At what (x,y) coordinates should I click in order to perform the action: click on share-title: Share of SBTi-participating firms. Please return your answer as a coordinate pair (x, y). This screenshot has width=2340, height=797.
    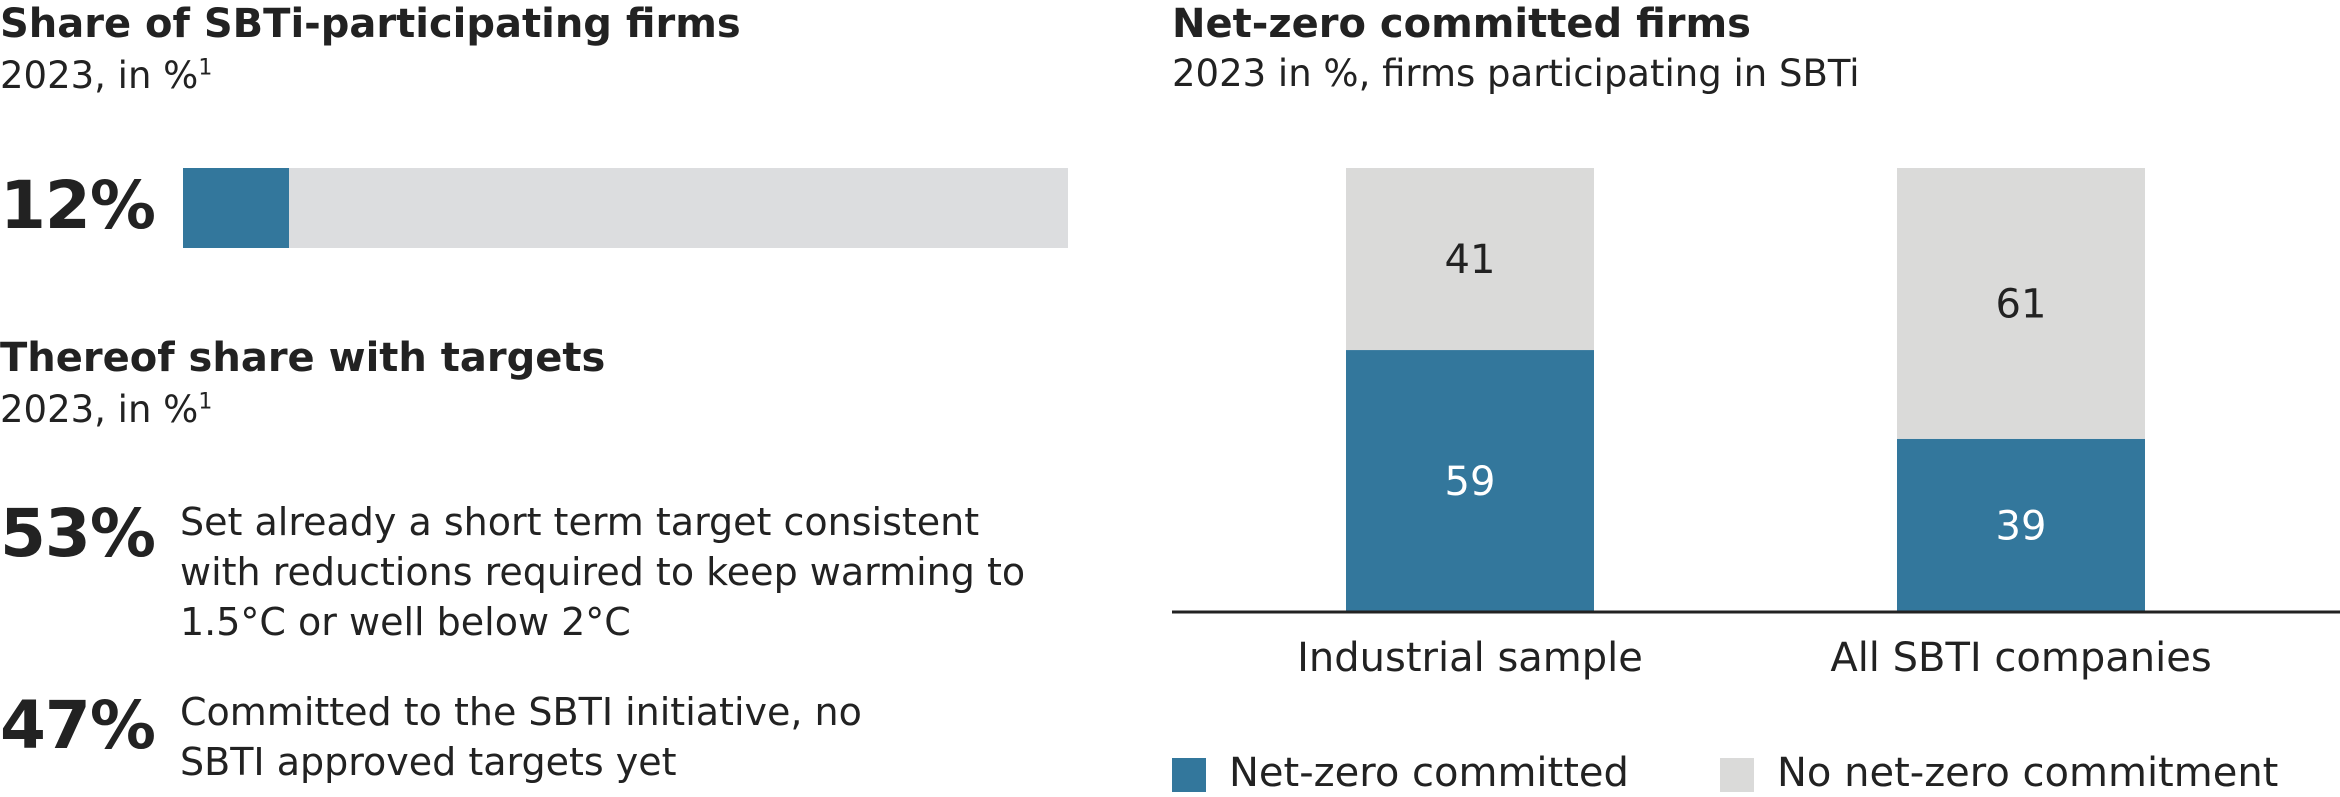
    Looking at the image, I should click on (370, 24).